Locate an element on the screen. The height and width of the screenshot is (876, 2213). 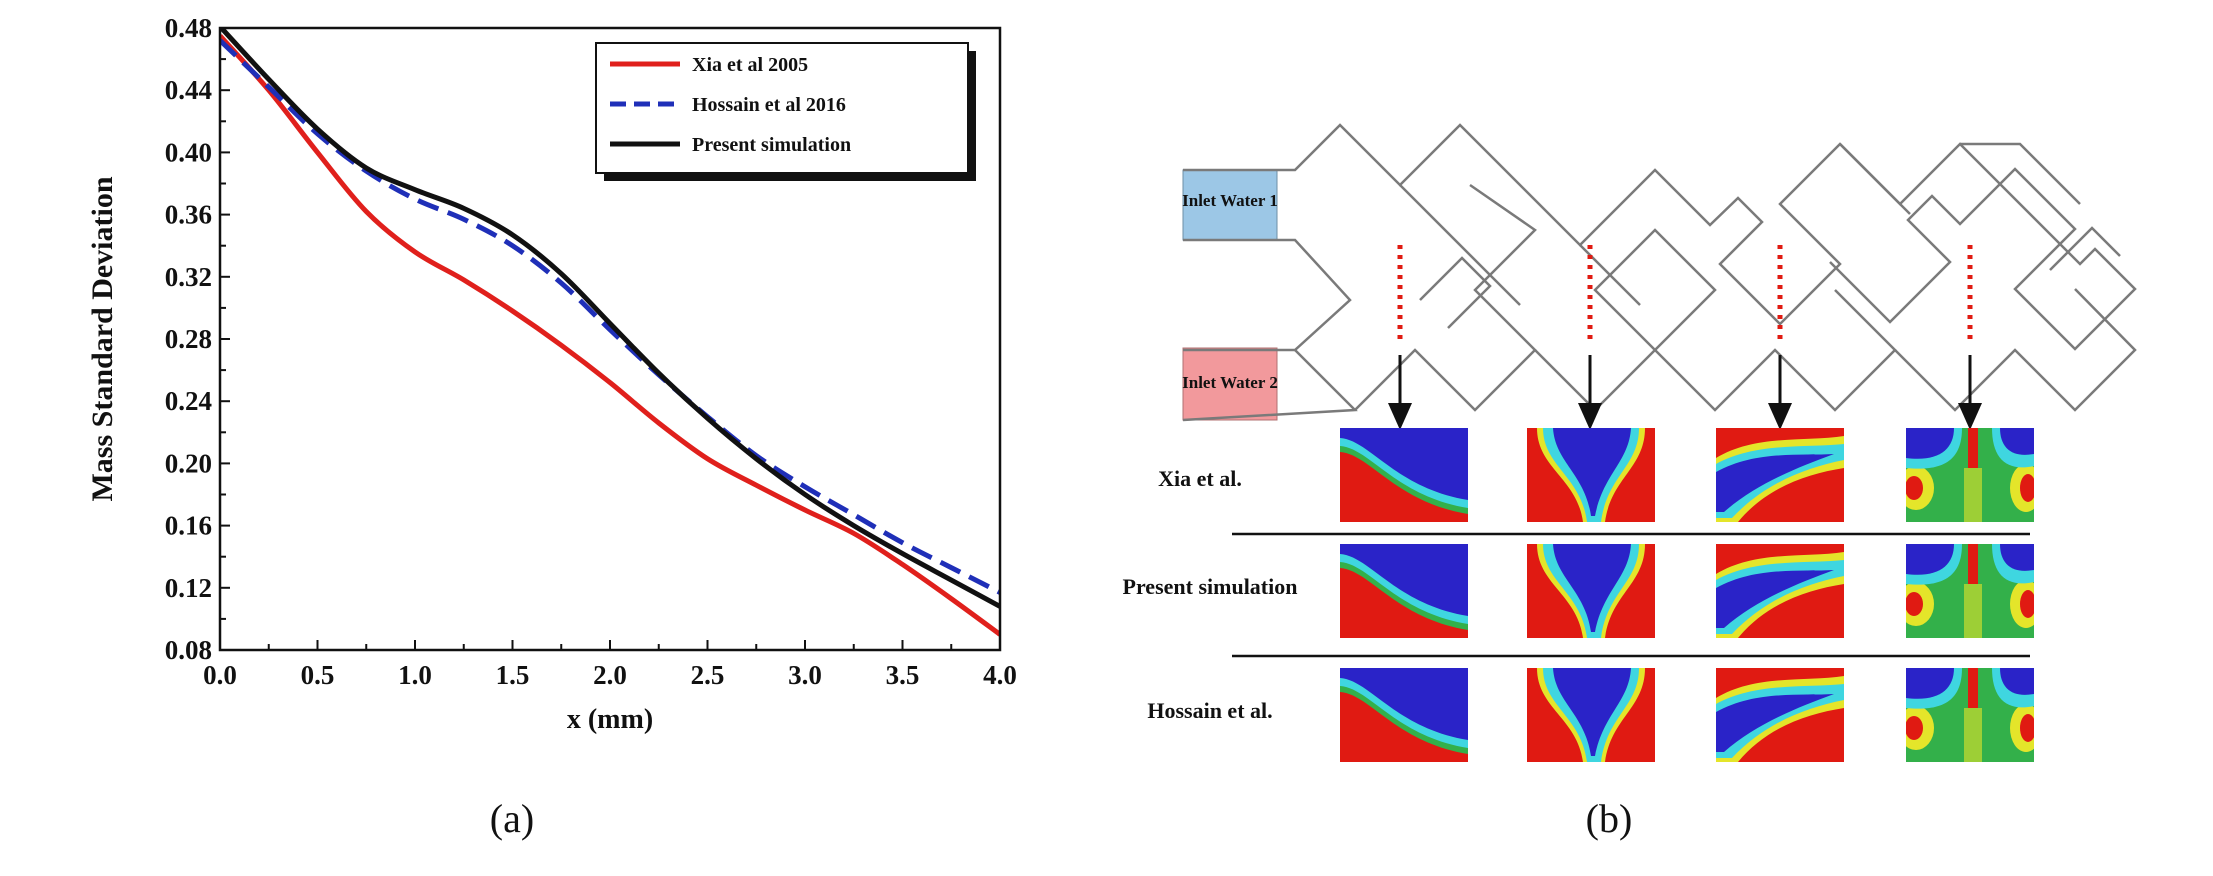
contour-image-r2-c2 is located at coordinates (1591, 591).